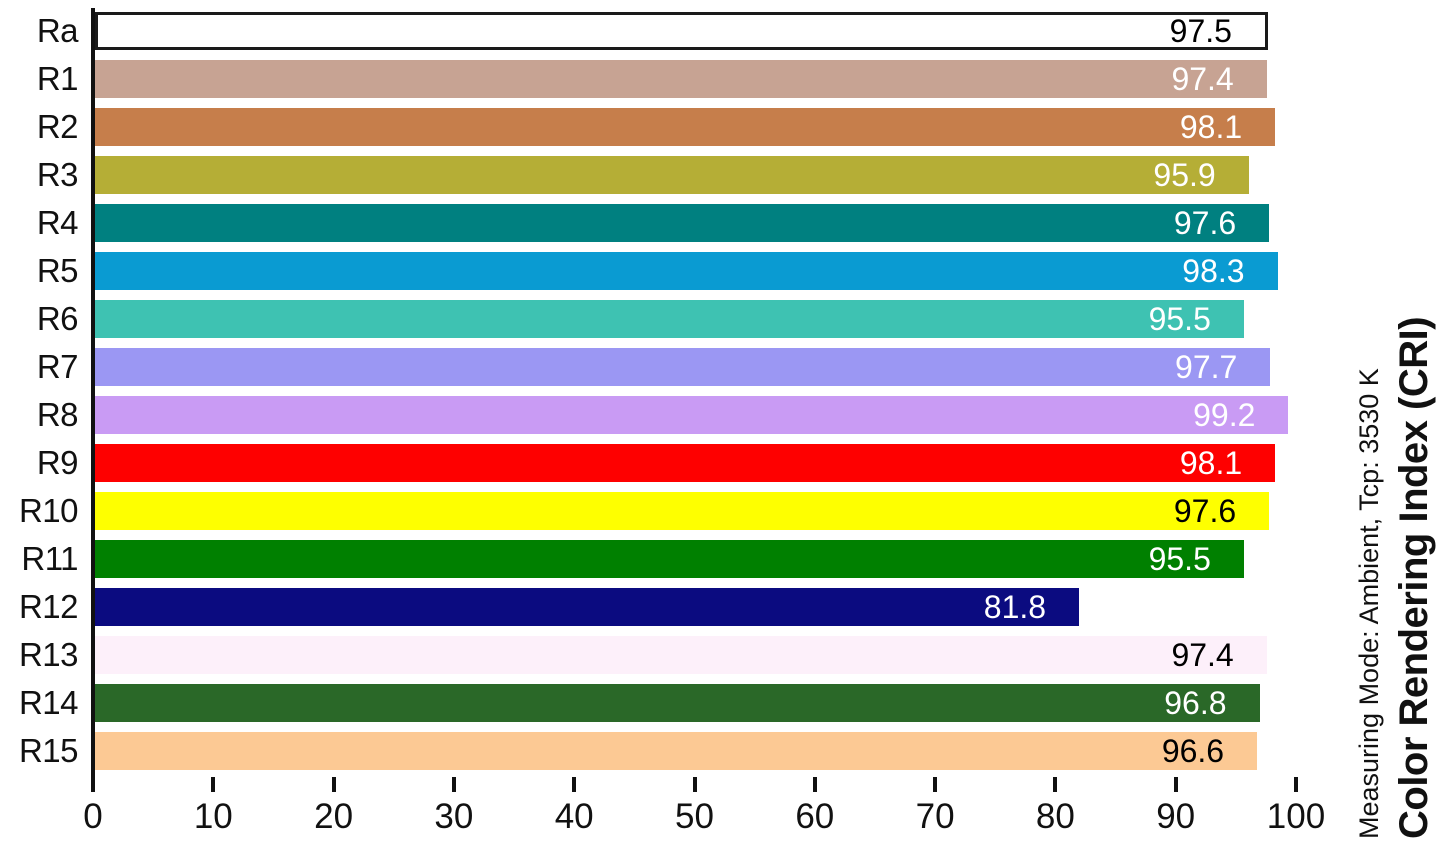 This screenshot has width=1445, height=843. I want to click on row-label-r14: R14, so click(48, 702).